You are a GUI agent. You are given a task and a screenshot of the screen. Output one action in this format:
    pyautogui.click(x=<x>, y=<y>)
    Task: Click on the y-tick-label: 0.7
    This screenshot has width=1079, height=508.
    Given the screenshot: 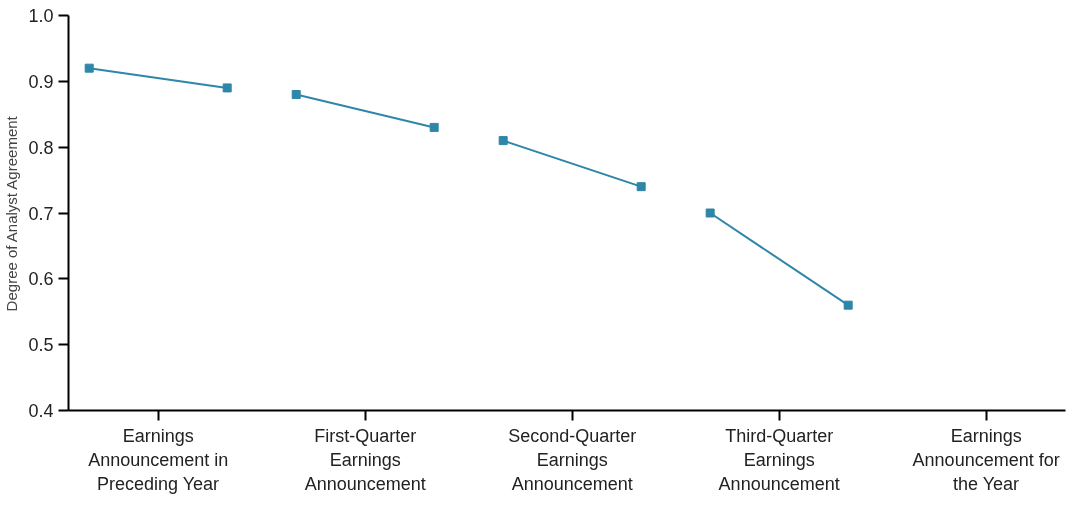 What is the action you would take?
    pyautogui.click(x=41, y=213)
    